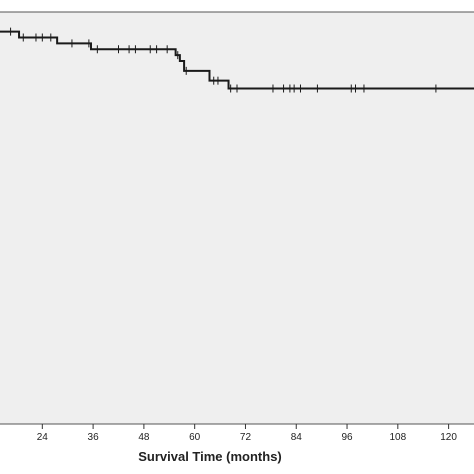 This screenshot has width=474, height=474. I want to click on x-tick-label: 24, so click(43, 437).